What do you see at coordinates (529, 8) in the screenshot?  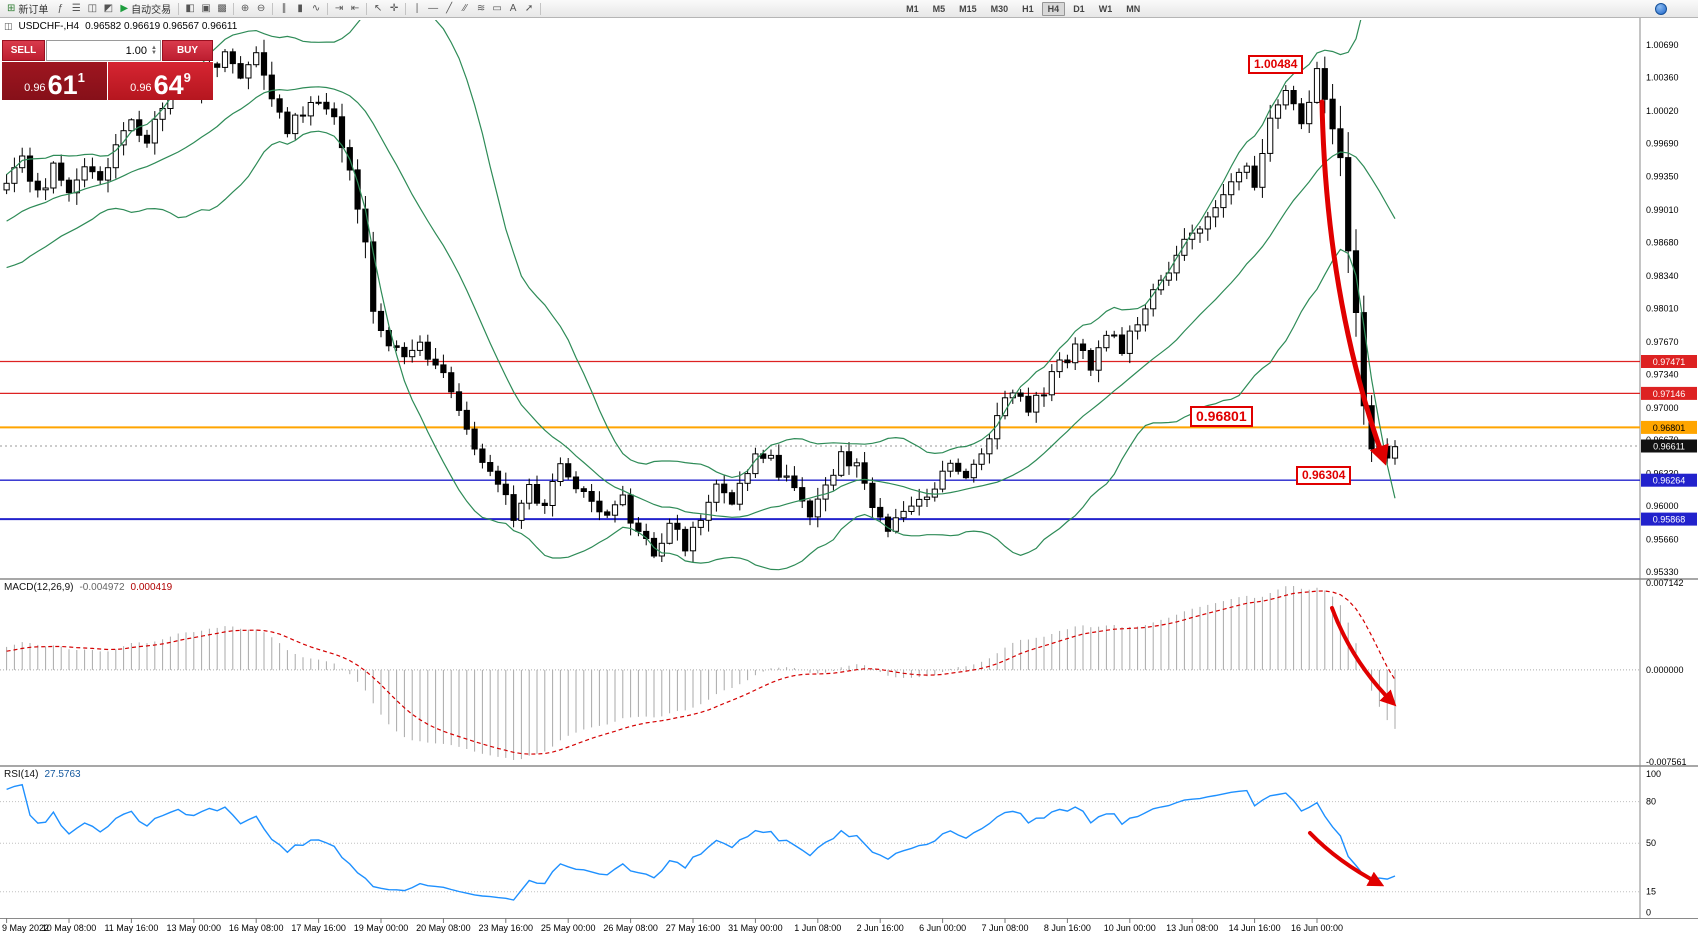 I see `arrow-tools-icon: ➚` at bounding box center [529, 8].